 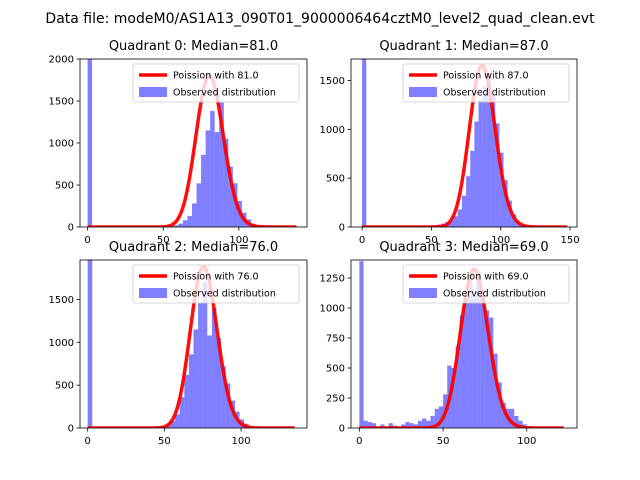 What do you see at coordinates (224, 93) in the screenshot?
I see `legend-label: Observed distribution` at bounding box center [224, 93].